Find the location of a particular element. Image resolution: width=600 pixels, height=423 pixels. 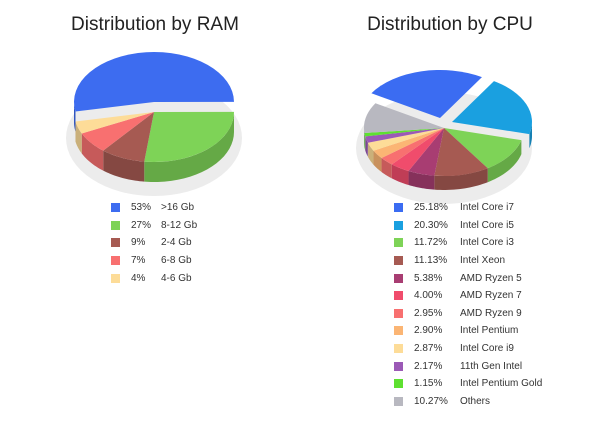

legend-percent: 2.87% is located at coordinates (428, 349).